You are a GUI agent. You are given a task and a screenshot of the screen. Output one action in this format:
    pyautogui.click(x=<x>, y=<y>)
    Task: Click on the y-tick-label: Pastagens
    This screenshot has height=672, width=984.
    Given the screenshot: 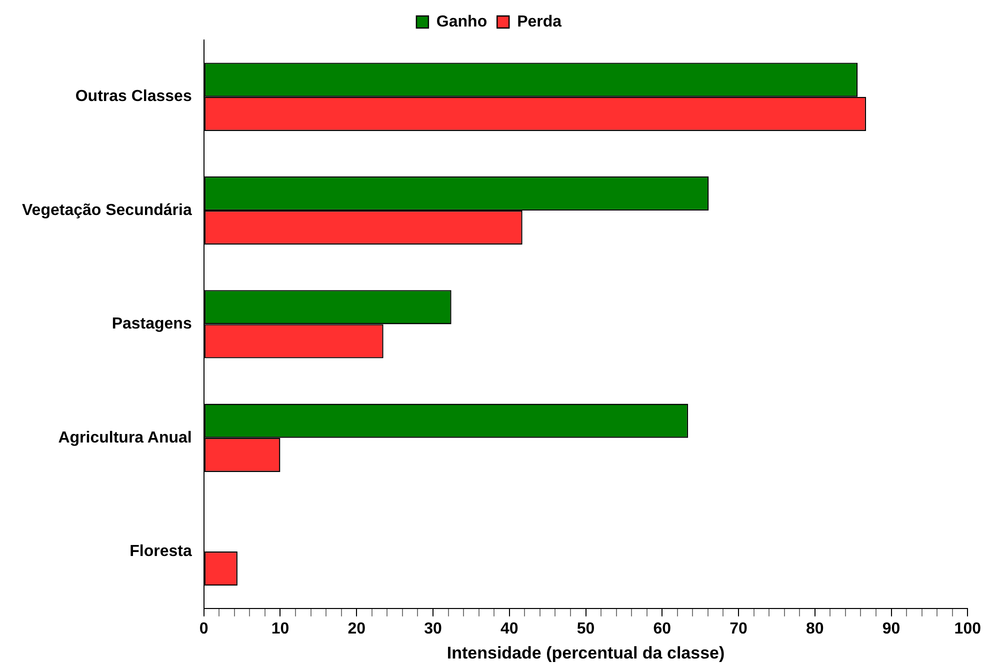 What is the action you would take?
    pyautogui.click(x=152, y=324)
    